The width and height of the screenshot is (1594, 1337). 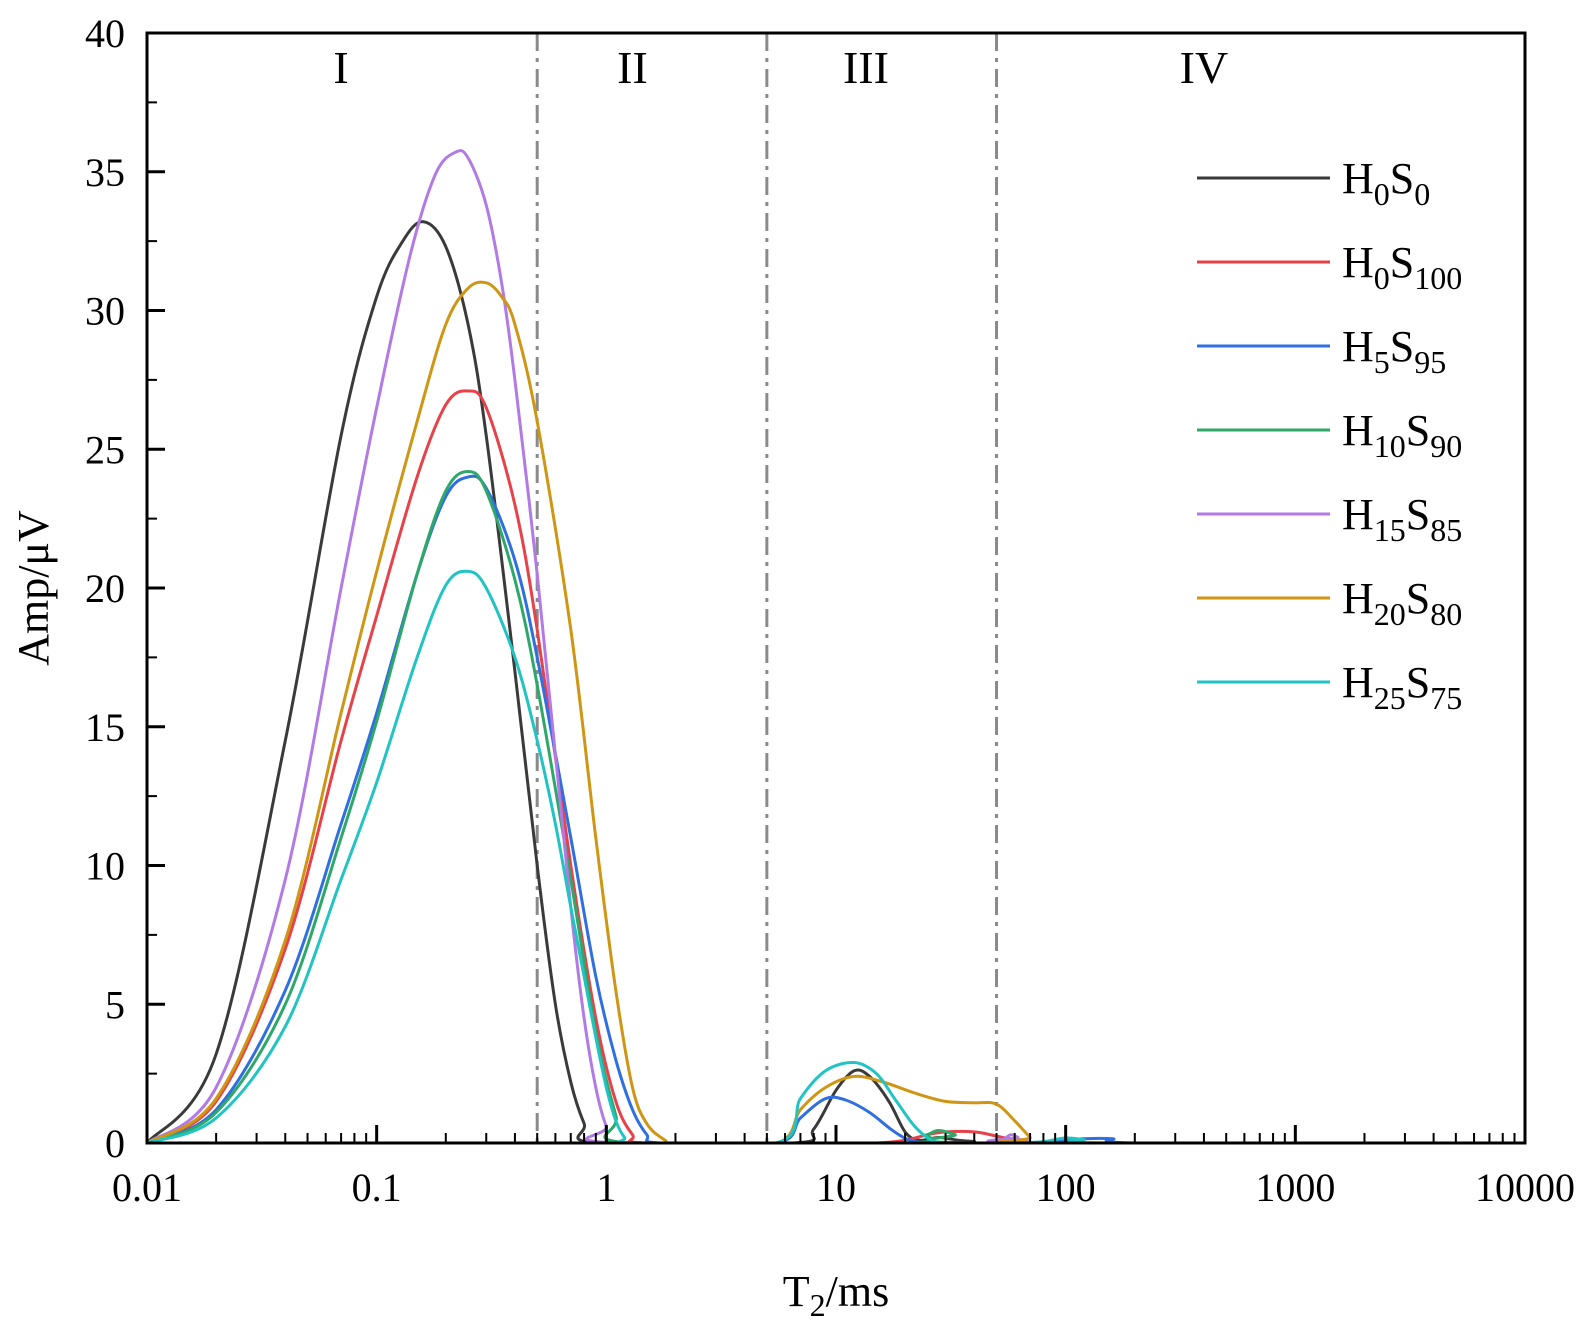 I want to click on legend-item-H20S80: H20S80, so click(x=1329, y=603).